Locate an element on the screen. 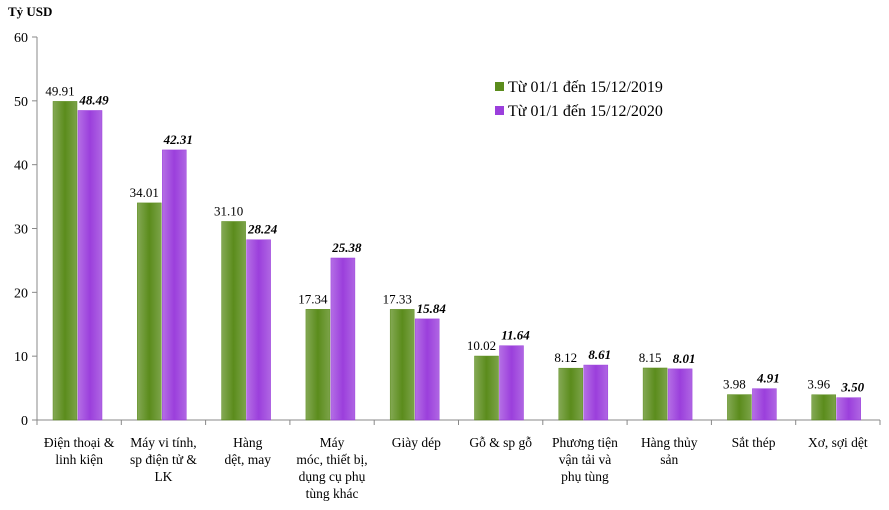 The width and height of the screenshot is (889, 510). y-tick-label: 20 is located at coordinates (21, 293).